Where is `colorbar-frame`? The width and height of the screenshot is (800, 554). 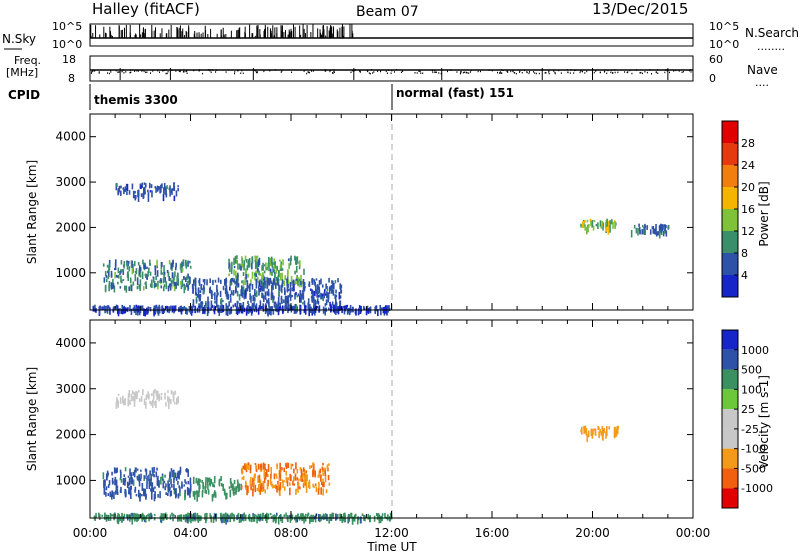
colorbar-frame is located at coordinates (730, 419).